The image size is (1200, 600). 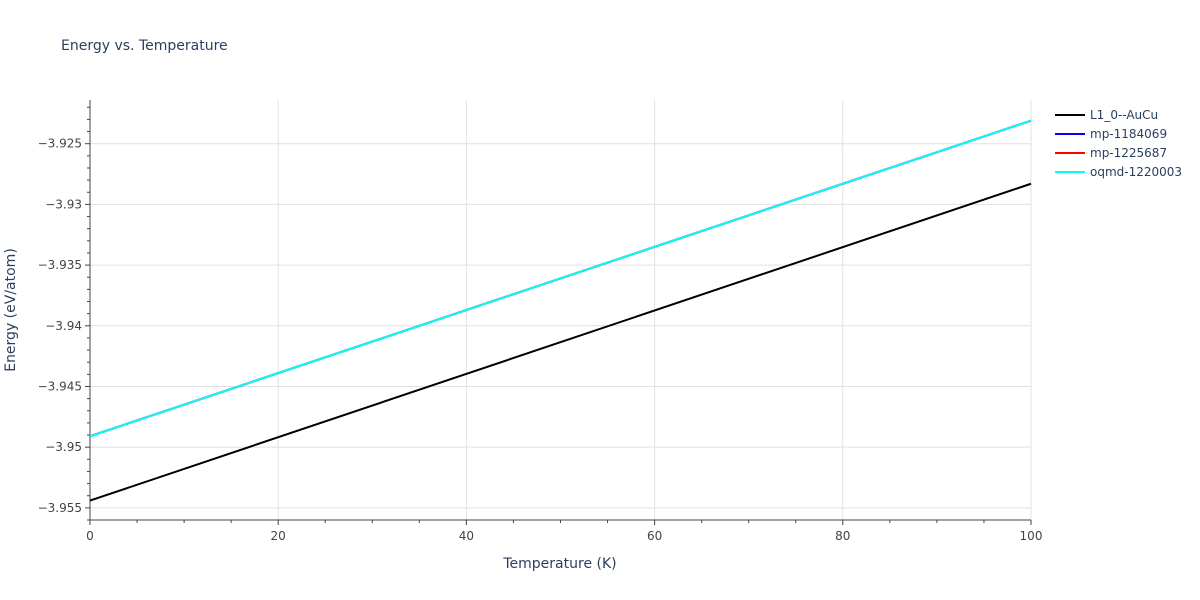 What do you see at coordinates (842, 536) in the screenshot?
I see `x-tick-label: 80` at bounding box center [842, 536].